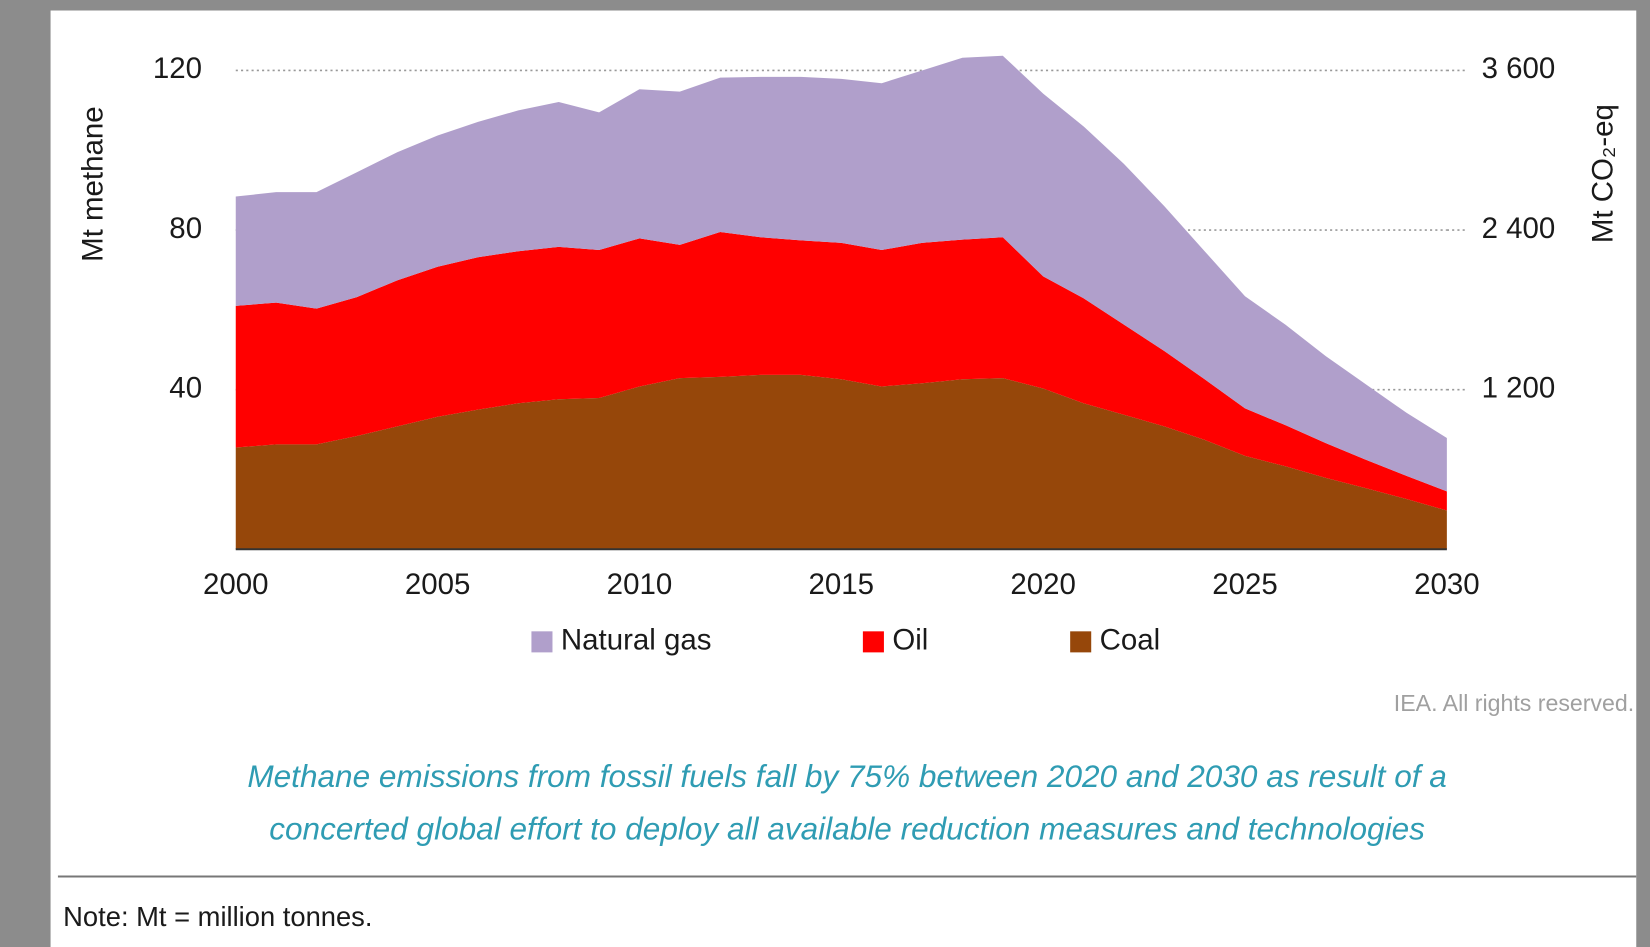 This screenshot has width=1650, height=947. What do you see at coordinates (910, 640) in the screenshot?
I see `legend-label: Oil` at bounding box center [910, 640].